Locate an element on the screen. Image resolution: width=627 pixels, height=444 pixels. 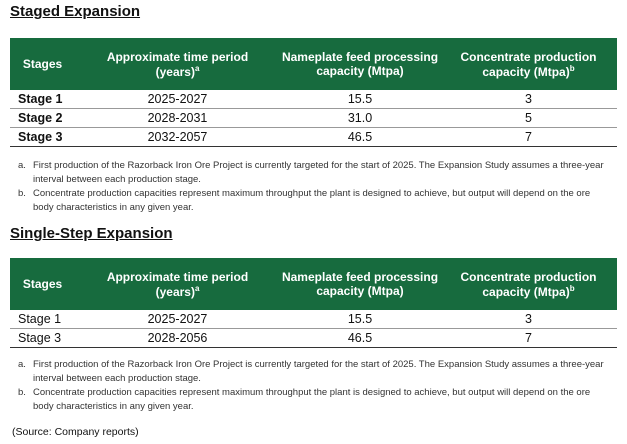
table-cell: 2028-2056 is located at coordinates (177, 338).